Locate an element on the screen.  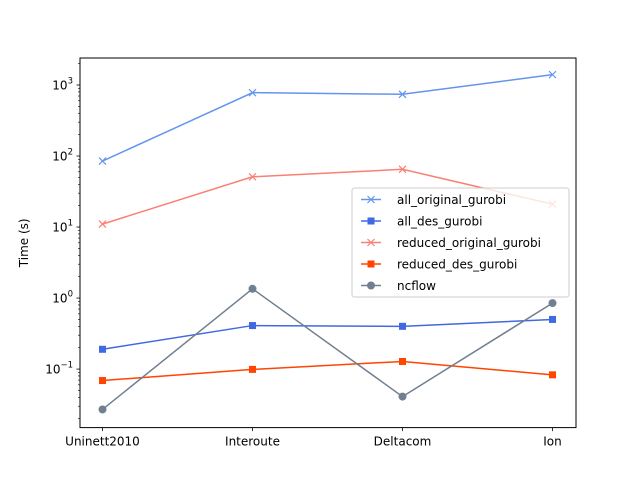
legend-label: reduced_des_gurobi is located at coordinates (457, 265).